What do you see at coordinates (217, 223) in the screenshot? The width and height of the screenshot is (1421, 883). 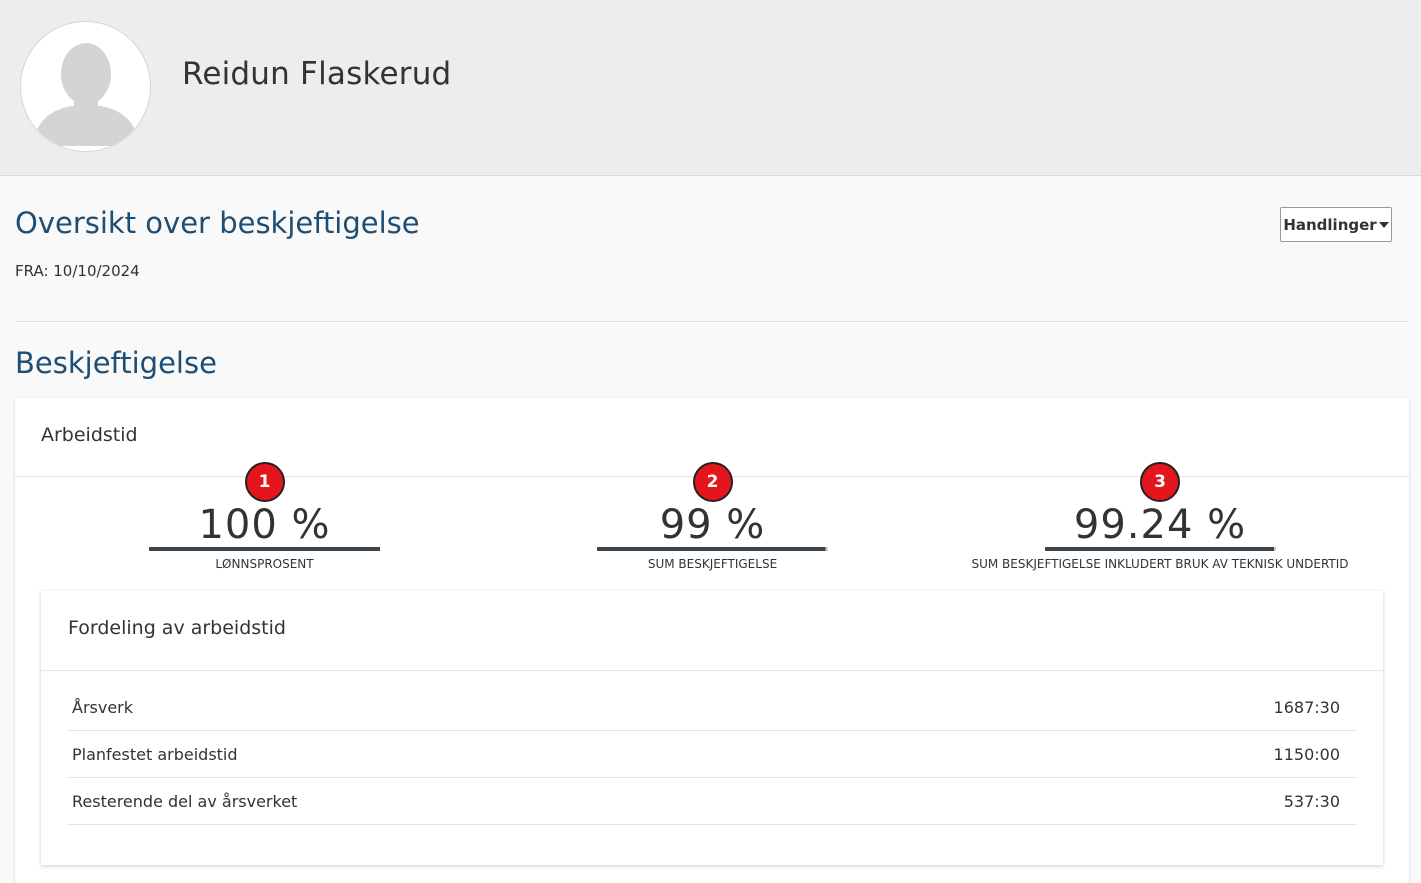 I see `page-title: Oversikt over beskjeftigelse` at bounding box center [217, 223].